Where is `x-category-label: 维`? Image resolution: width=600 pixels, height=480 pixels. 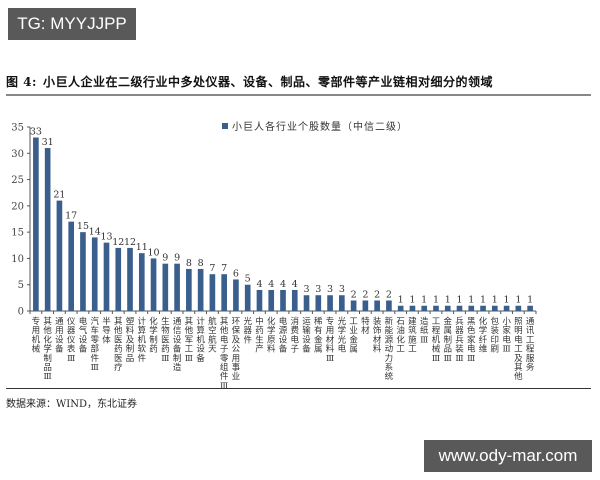
x-category-label: 维 is located at coordinates (483, 349).